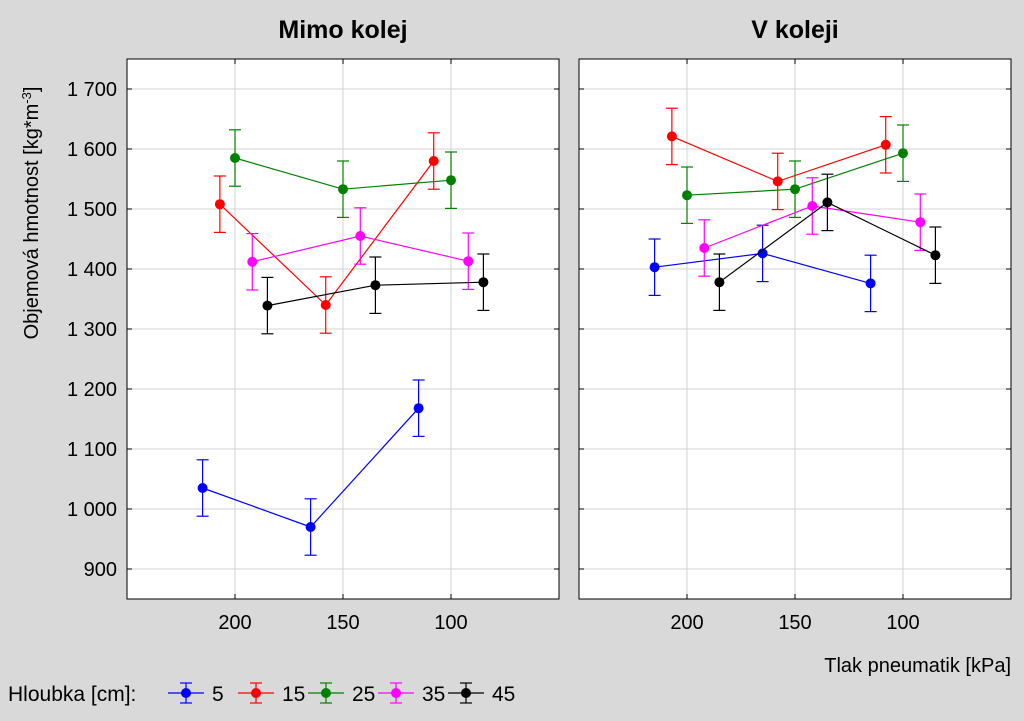 Image resolution: width=1024 pixels, height=721 pixels. What do you see at coordinates (271, 694) in the screenshot?
I see `legend-entry-15: 15` at bounding box center [271, 694].